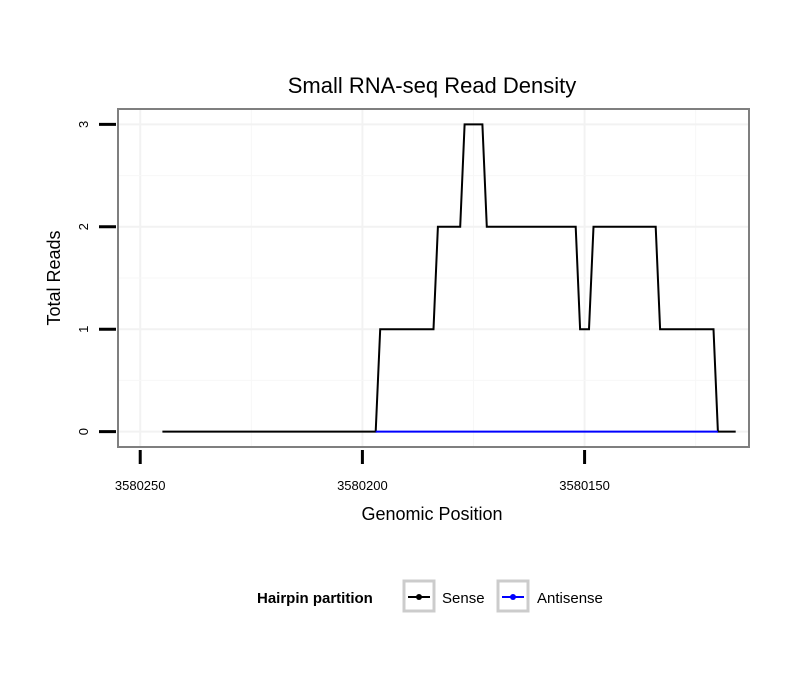 Image resolution: width=810 pixels, height=690 pixels. What do you see at coordinates (431, 514) in the screenshot?
I see `x-axis-label: Genomic Position` at bounding box center [431, 514].